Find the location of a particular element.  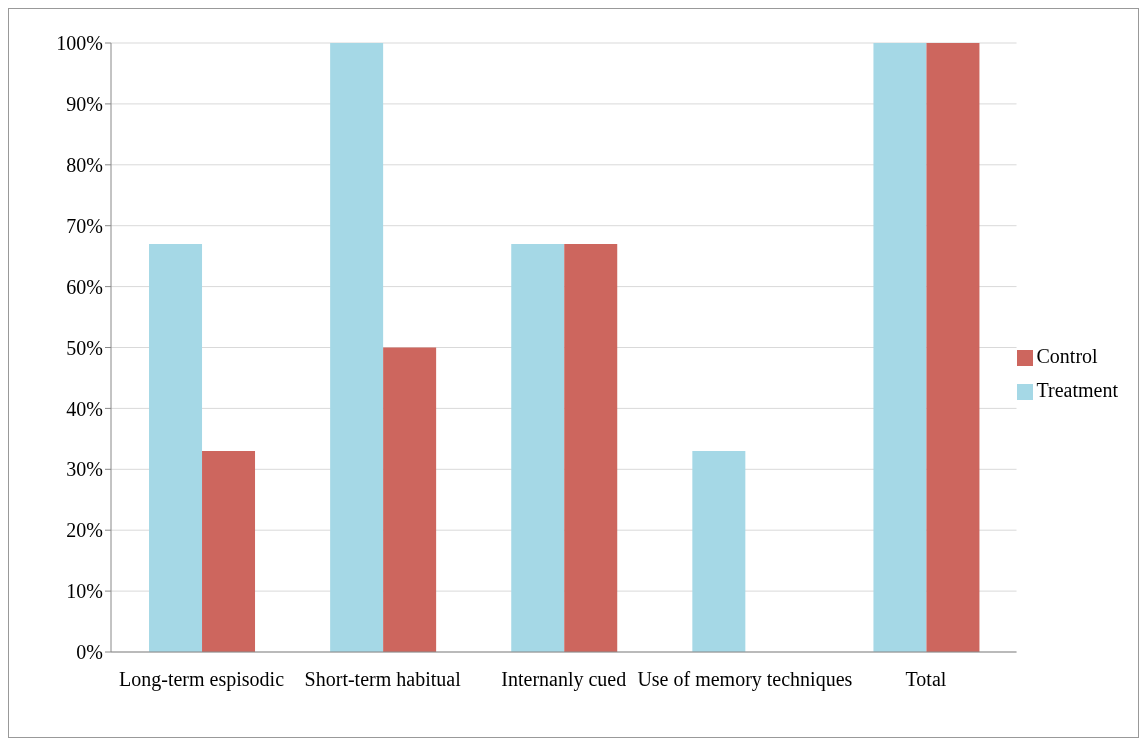

x-tick-label: Long-term espisodic is located at coordinates (202, 680).